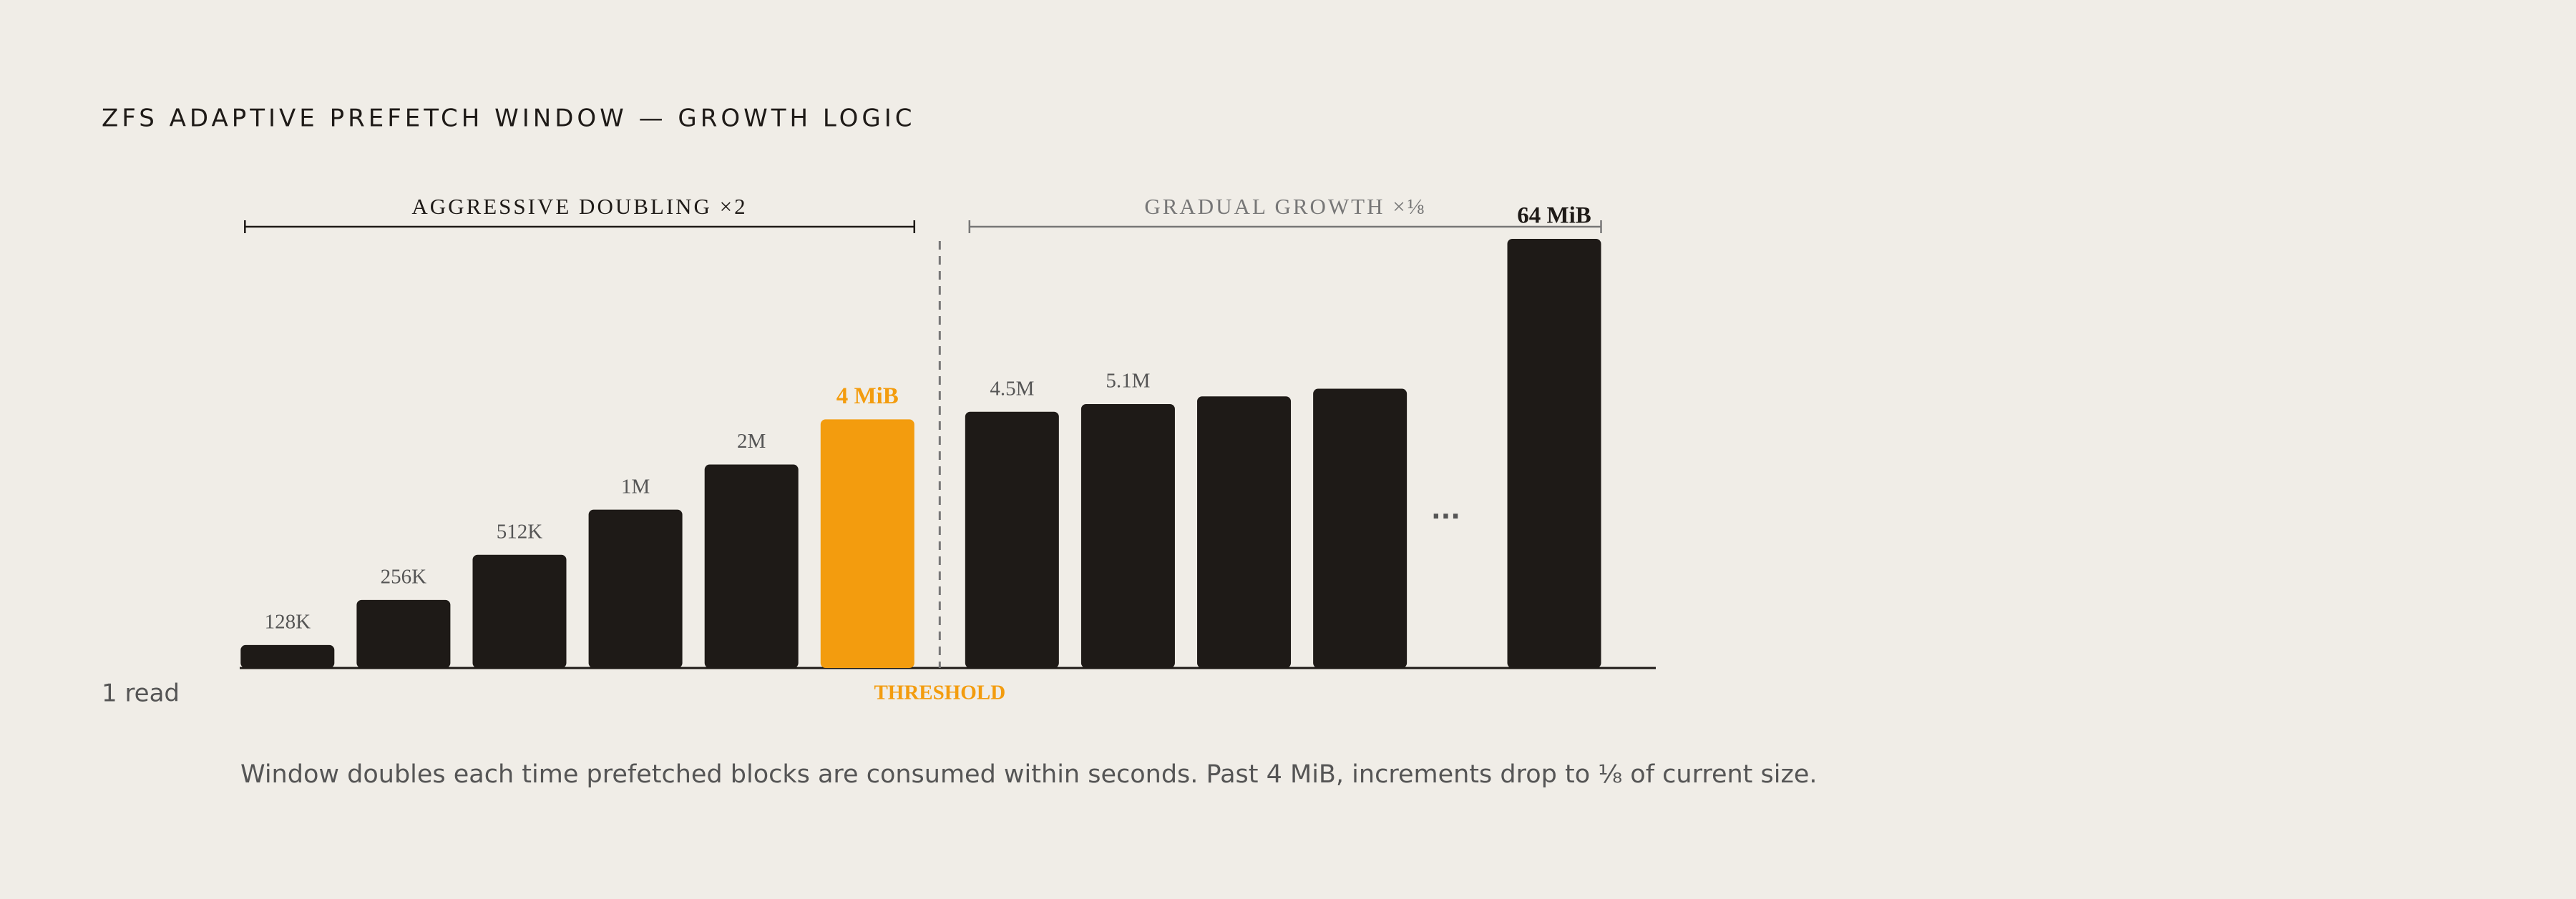 The width and height of the screenshot is (2576, 899). Describe the element at coordinates (867, 396) in the screenshot. I see `value-label: 4 MiB` at that location.